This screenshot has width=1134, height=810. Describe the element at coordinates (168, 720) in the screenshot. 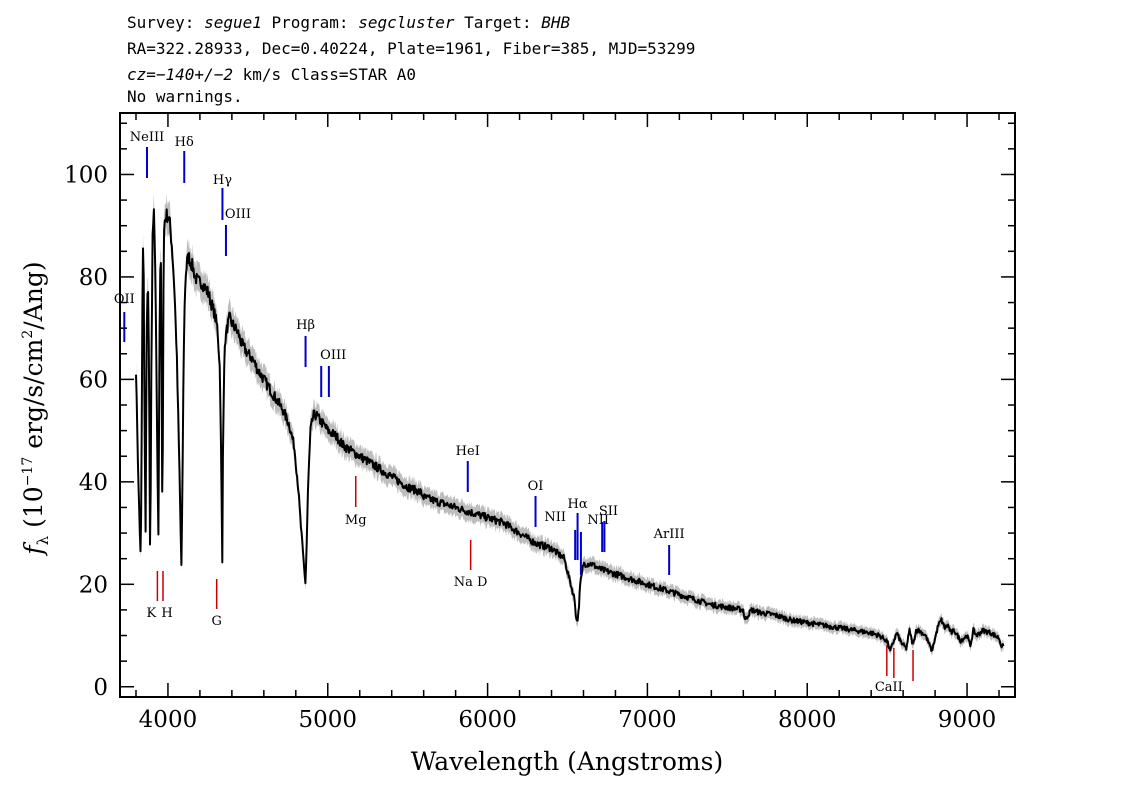

I see `x-tick-label: 4000` at that location.